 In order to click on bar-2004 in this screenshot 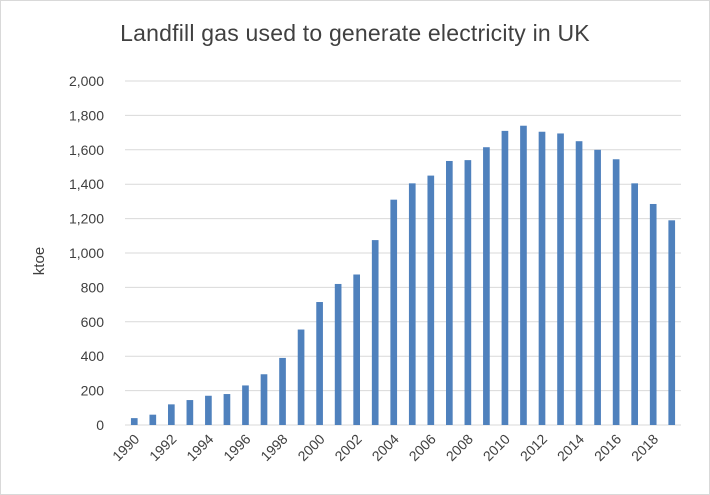, I will do `click(394, 312)`.